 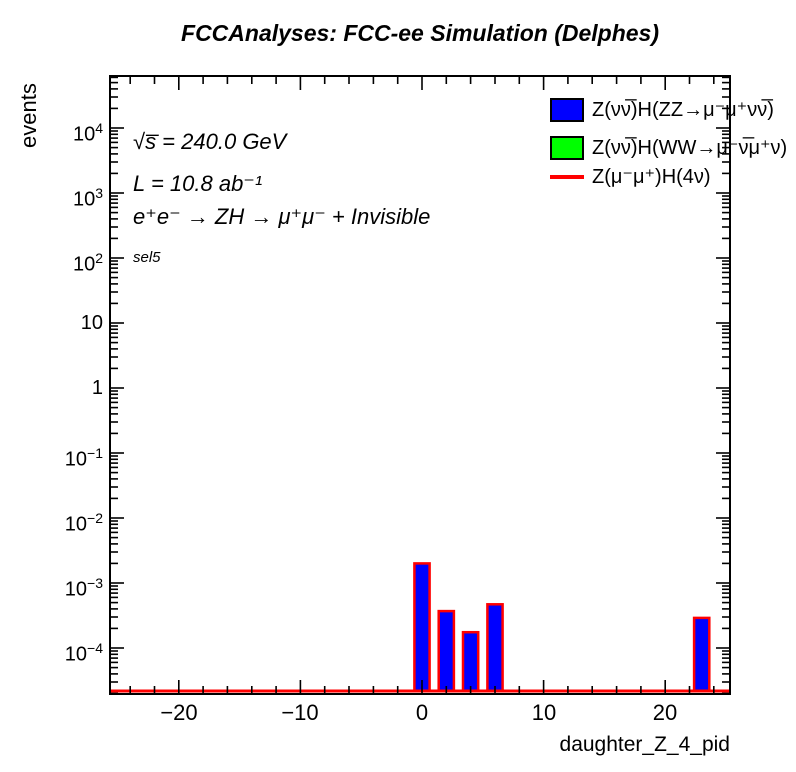 I want to click on annotation-process: e⁺e⁻ → ZH → μ⁺μ⁻ + Invisible, so click(x=282, y=216).